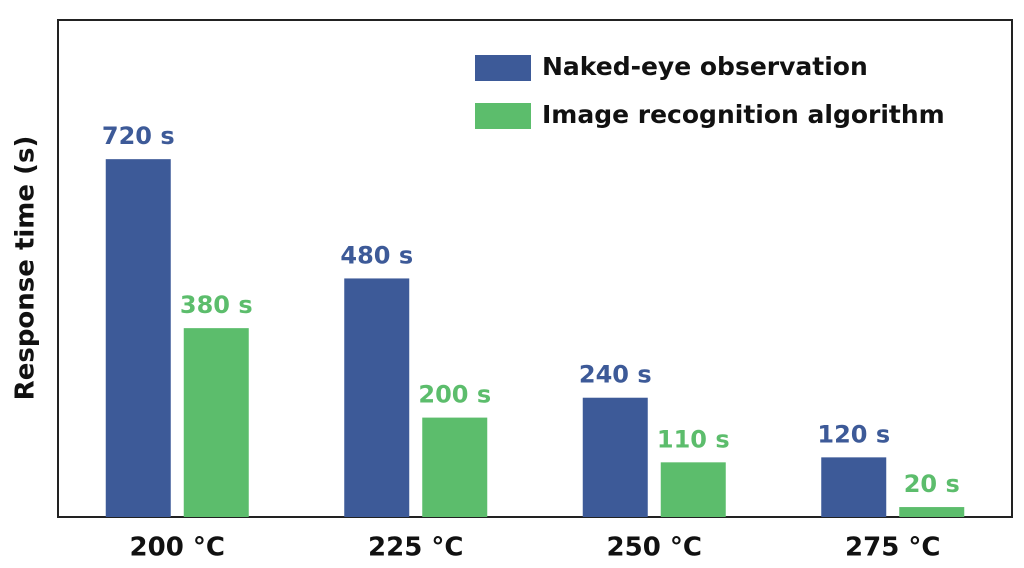  What do you see at coordinates (853, 434) in the screenshot?
I see `value-label: 120 s` at bounding box center [853, 434].